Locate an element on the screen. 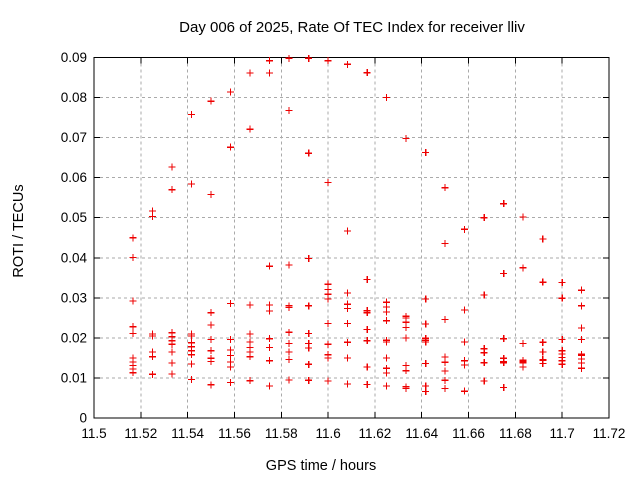 The image size is (640, 480). y-tick-label: 0.02 is located at coordinates (74, 337).